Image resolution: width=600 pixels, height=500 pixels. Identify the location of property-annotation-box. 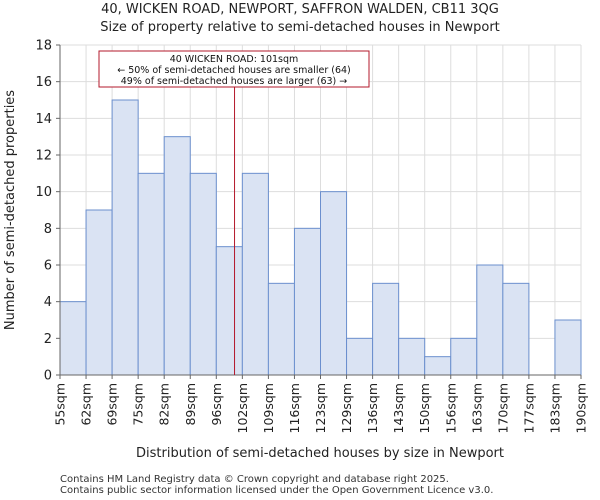
(234, 69).